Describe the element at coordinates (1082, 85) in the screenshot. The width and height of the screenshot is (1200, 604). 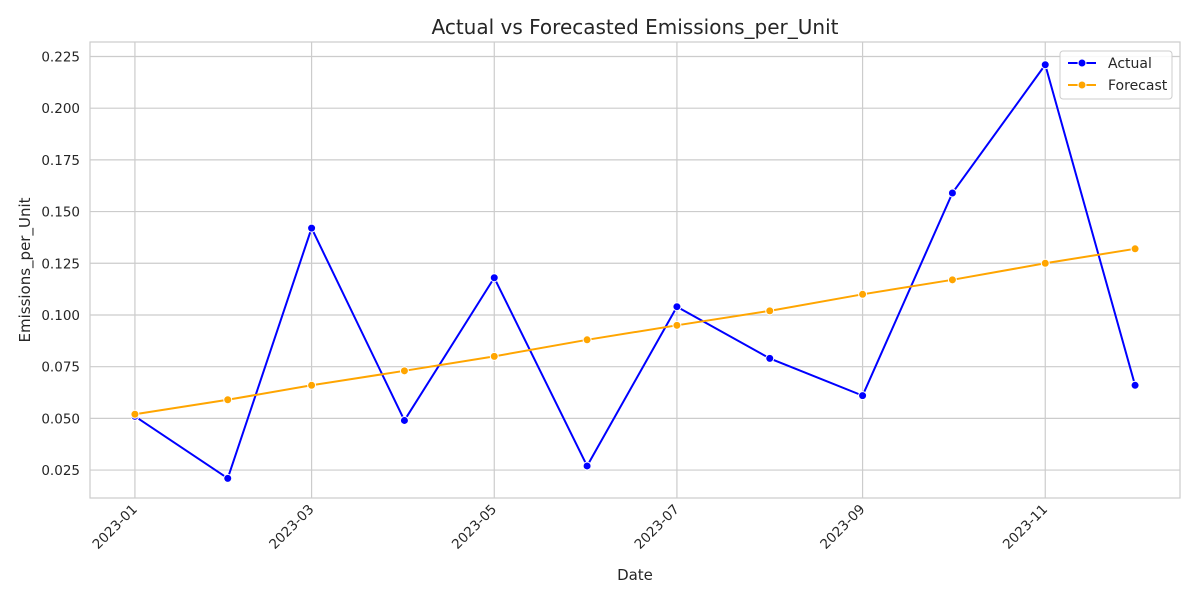
I see `legend-marker-forecast` at that location.